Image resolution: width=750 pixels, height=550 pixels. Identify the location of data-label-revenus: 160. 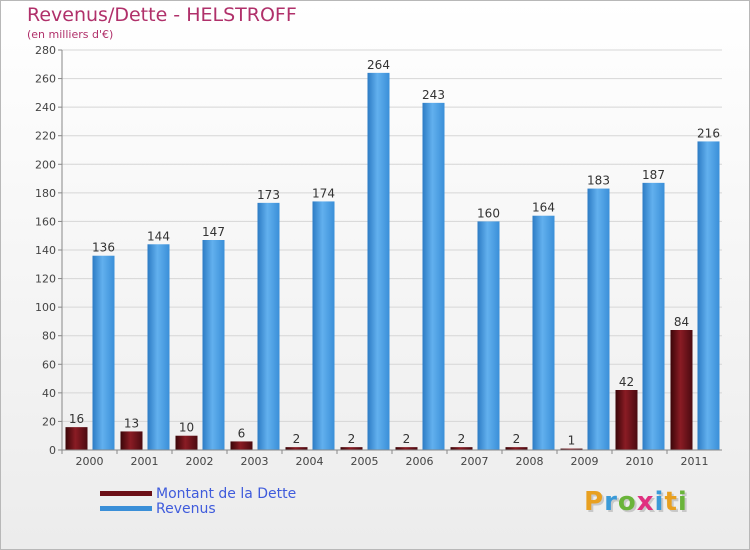
(488, 213).